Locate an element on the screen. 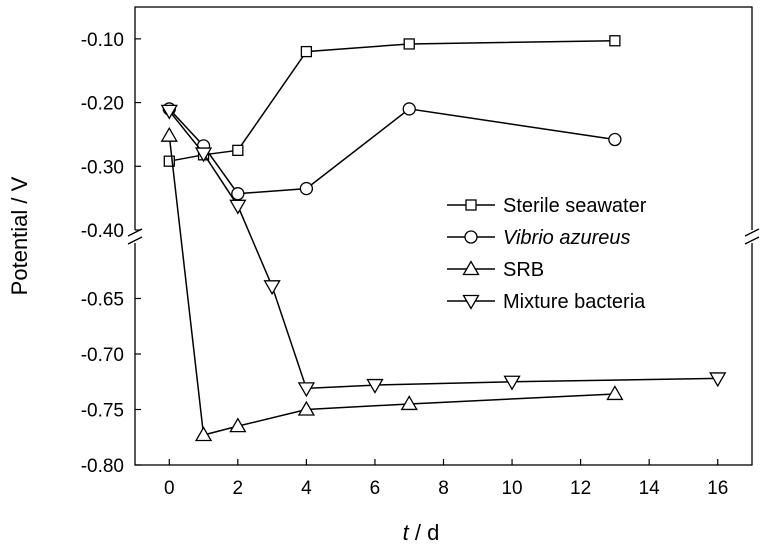 The width and height of the screenshot is (768, 546). x-tick-label: 4 is located at coordinates (306, 488).